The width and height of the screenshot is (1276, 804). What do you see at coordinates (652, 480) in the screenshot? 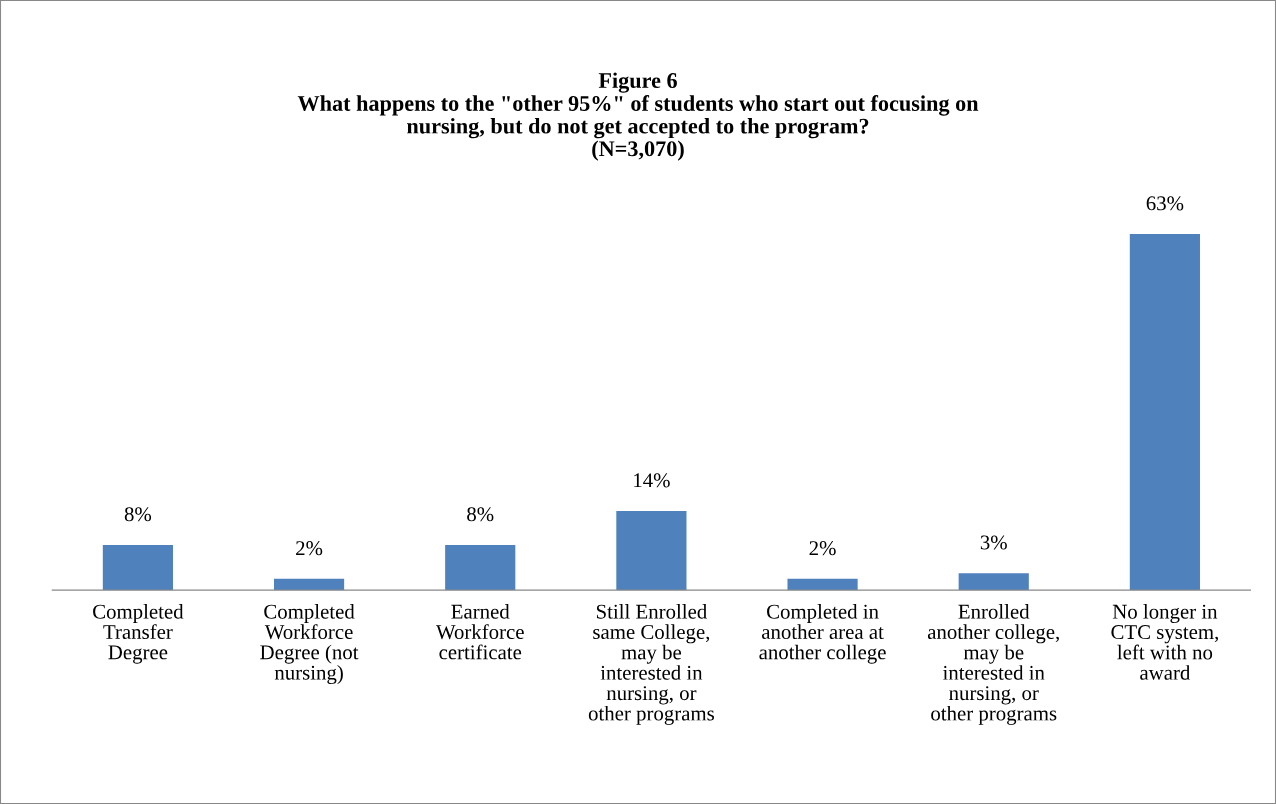
I see `data-label: 14%` at bounding box center [652, 480].